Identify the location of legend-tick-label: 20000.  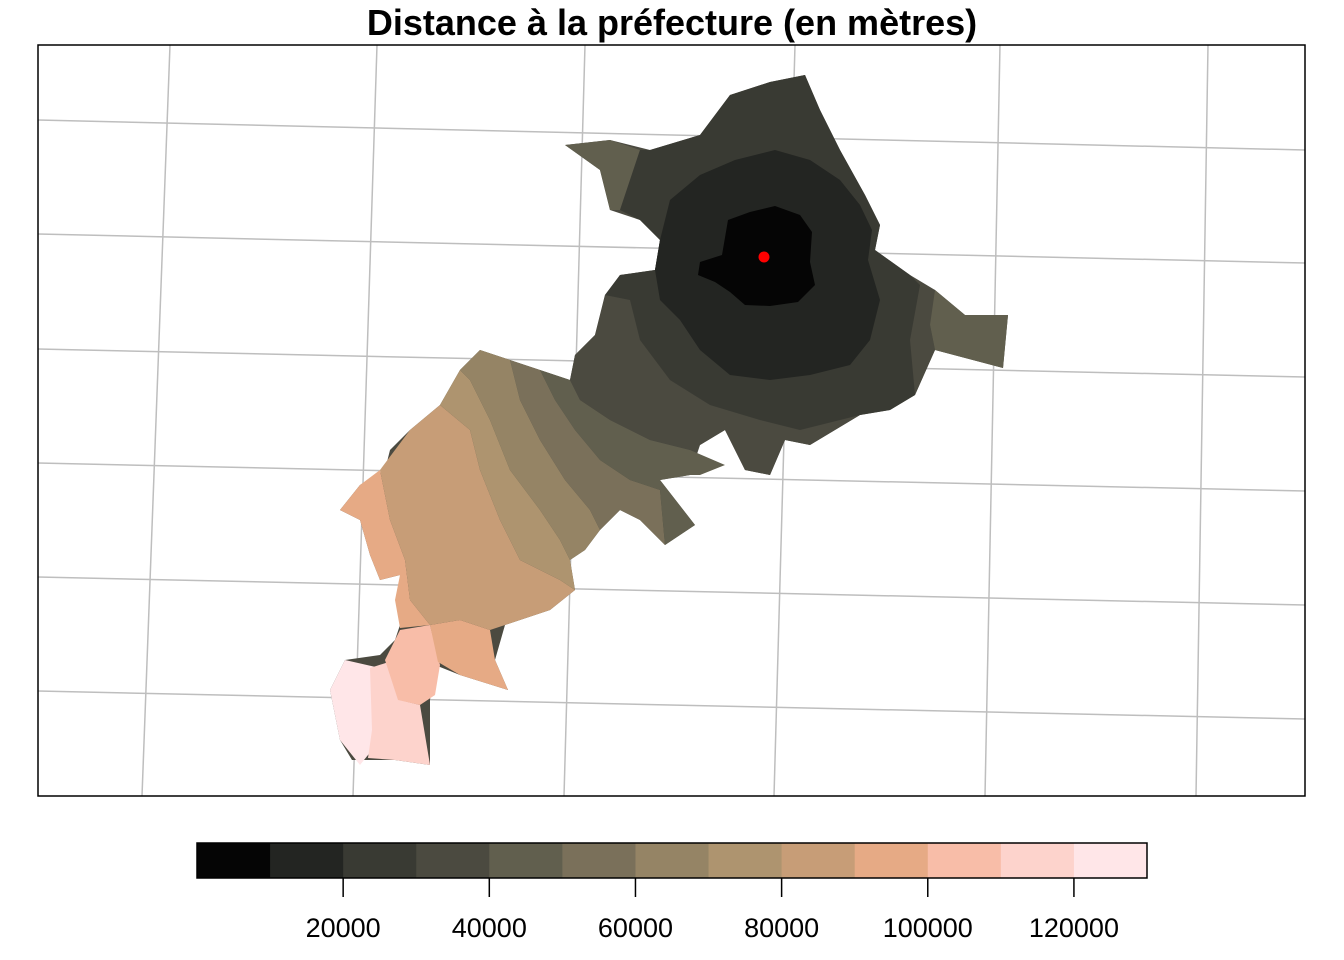
(343, 928).